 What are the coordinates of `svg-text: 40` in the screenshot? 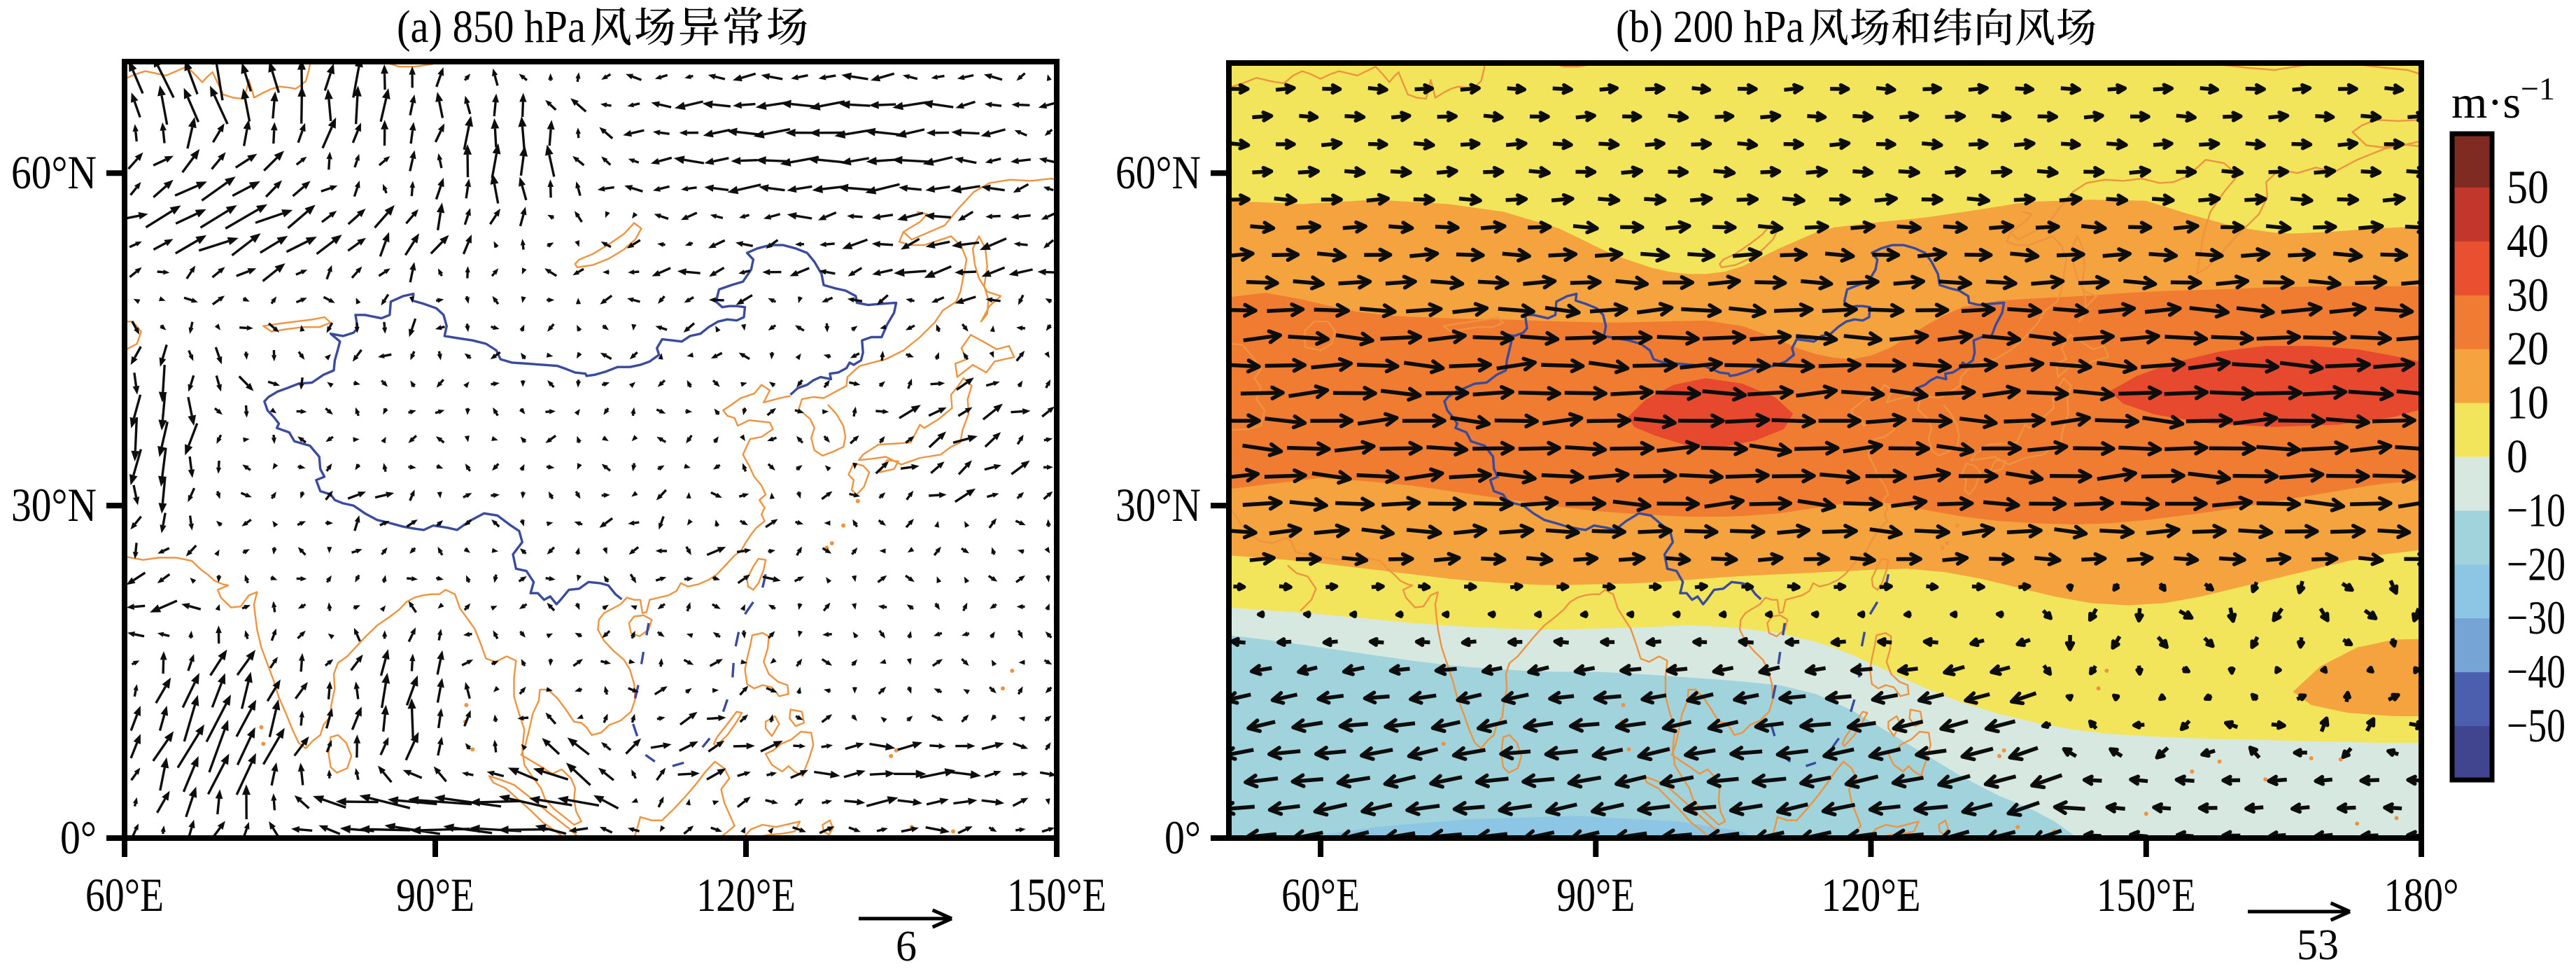 It's located at (2528, 240).